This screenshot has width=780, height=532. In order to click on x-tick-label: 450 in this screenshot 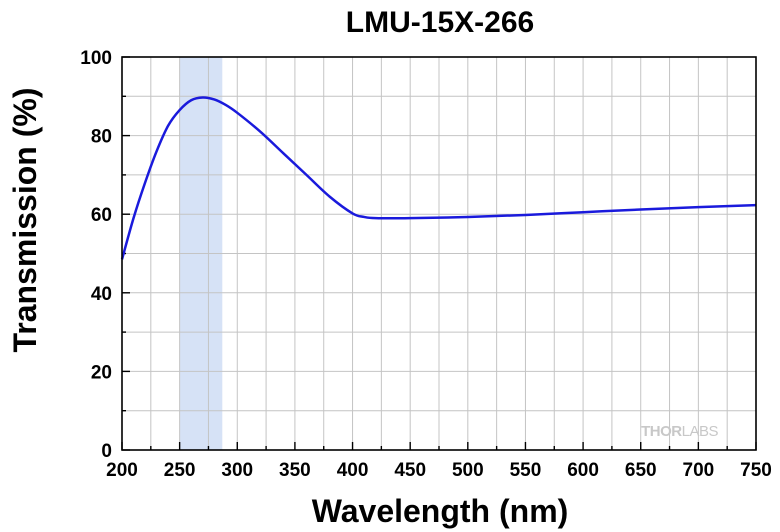, I will do `click(410, 470)`.